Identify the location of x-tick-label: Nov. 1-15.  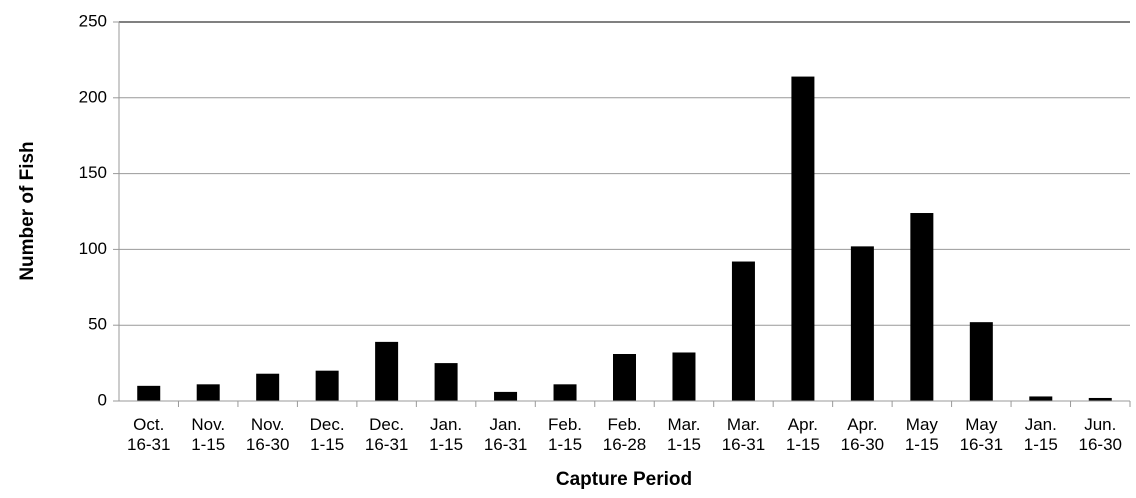
(208, 434).